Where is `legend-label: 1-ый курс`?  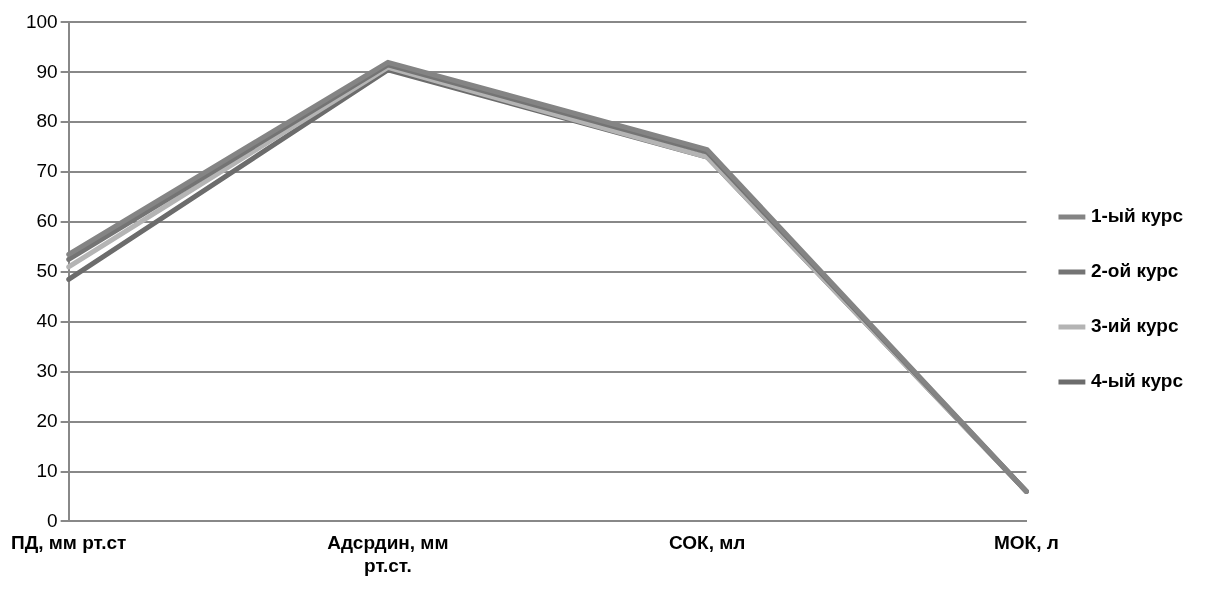 legend-label: 1-ый курс is located at coordinates (1137, 216).